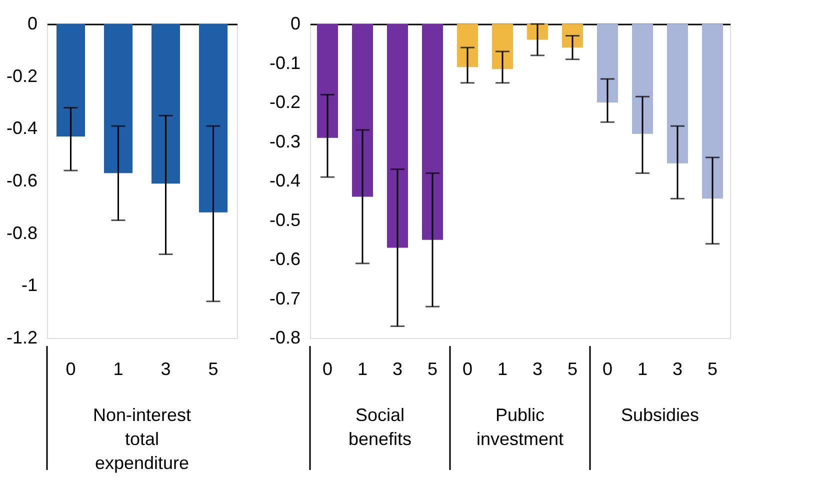 The image size is (832, 482). What do you see at coordinates (142, 439) in the screenshot?
I see `text: Non-interest total expenditure` at bounding box center [142, 439].